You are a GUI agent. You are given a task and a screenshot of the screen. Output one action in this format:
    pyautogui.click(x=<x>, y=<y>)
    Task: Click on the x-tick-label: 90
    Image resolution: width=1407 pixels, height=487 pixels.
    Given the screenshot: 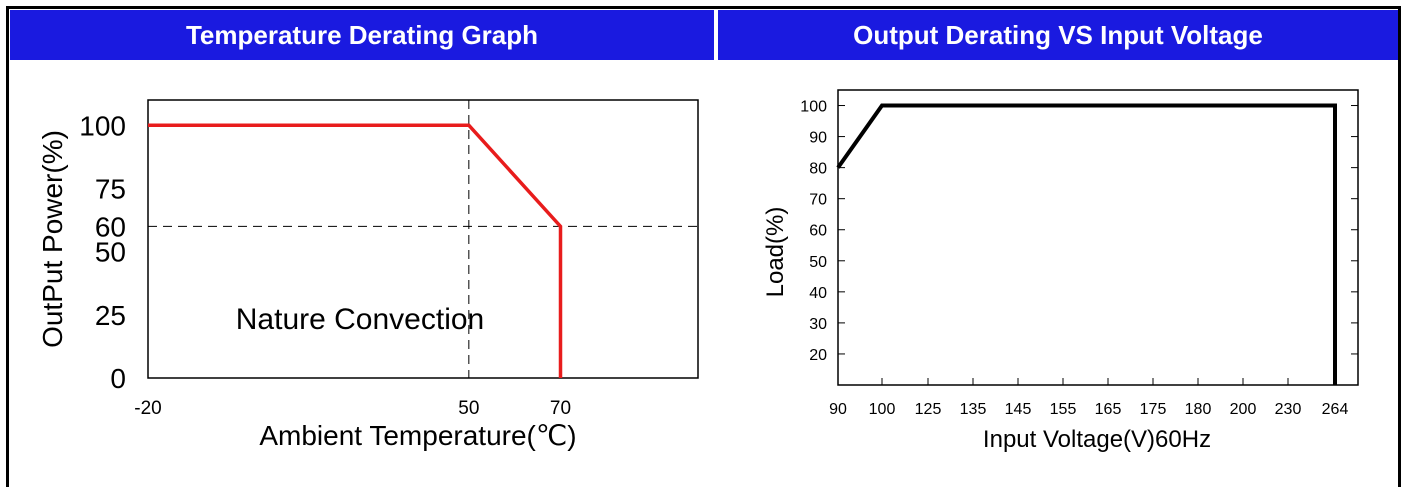 What is the action you would take?
    pyautogui.click(x=838, y=409)
    